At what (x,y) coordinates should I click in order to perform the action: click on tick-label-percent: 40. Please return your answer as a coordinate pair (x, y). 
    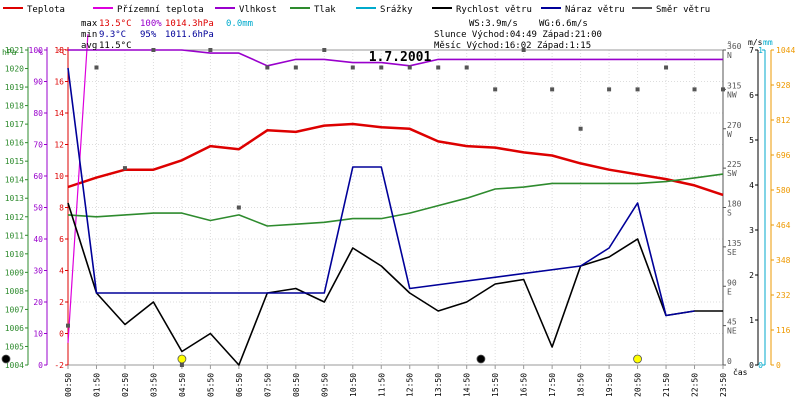
    Looking at the image, I should click on (38, 239).